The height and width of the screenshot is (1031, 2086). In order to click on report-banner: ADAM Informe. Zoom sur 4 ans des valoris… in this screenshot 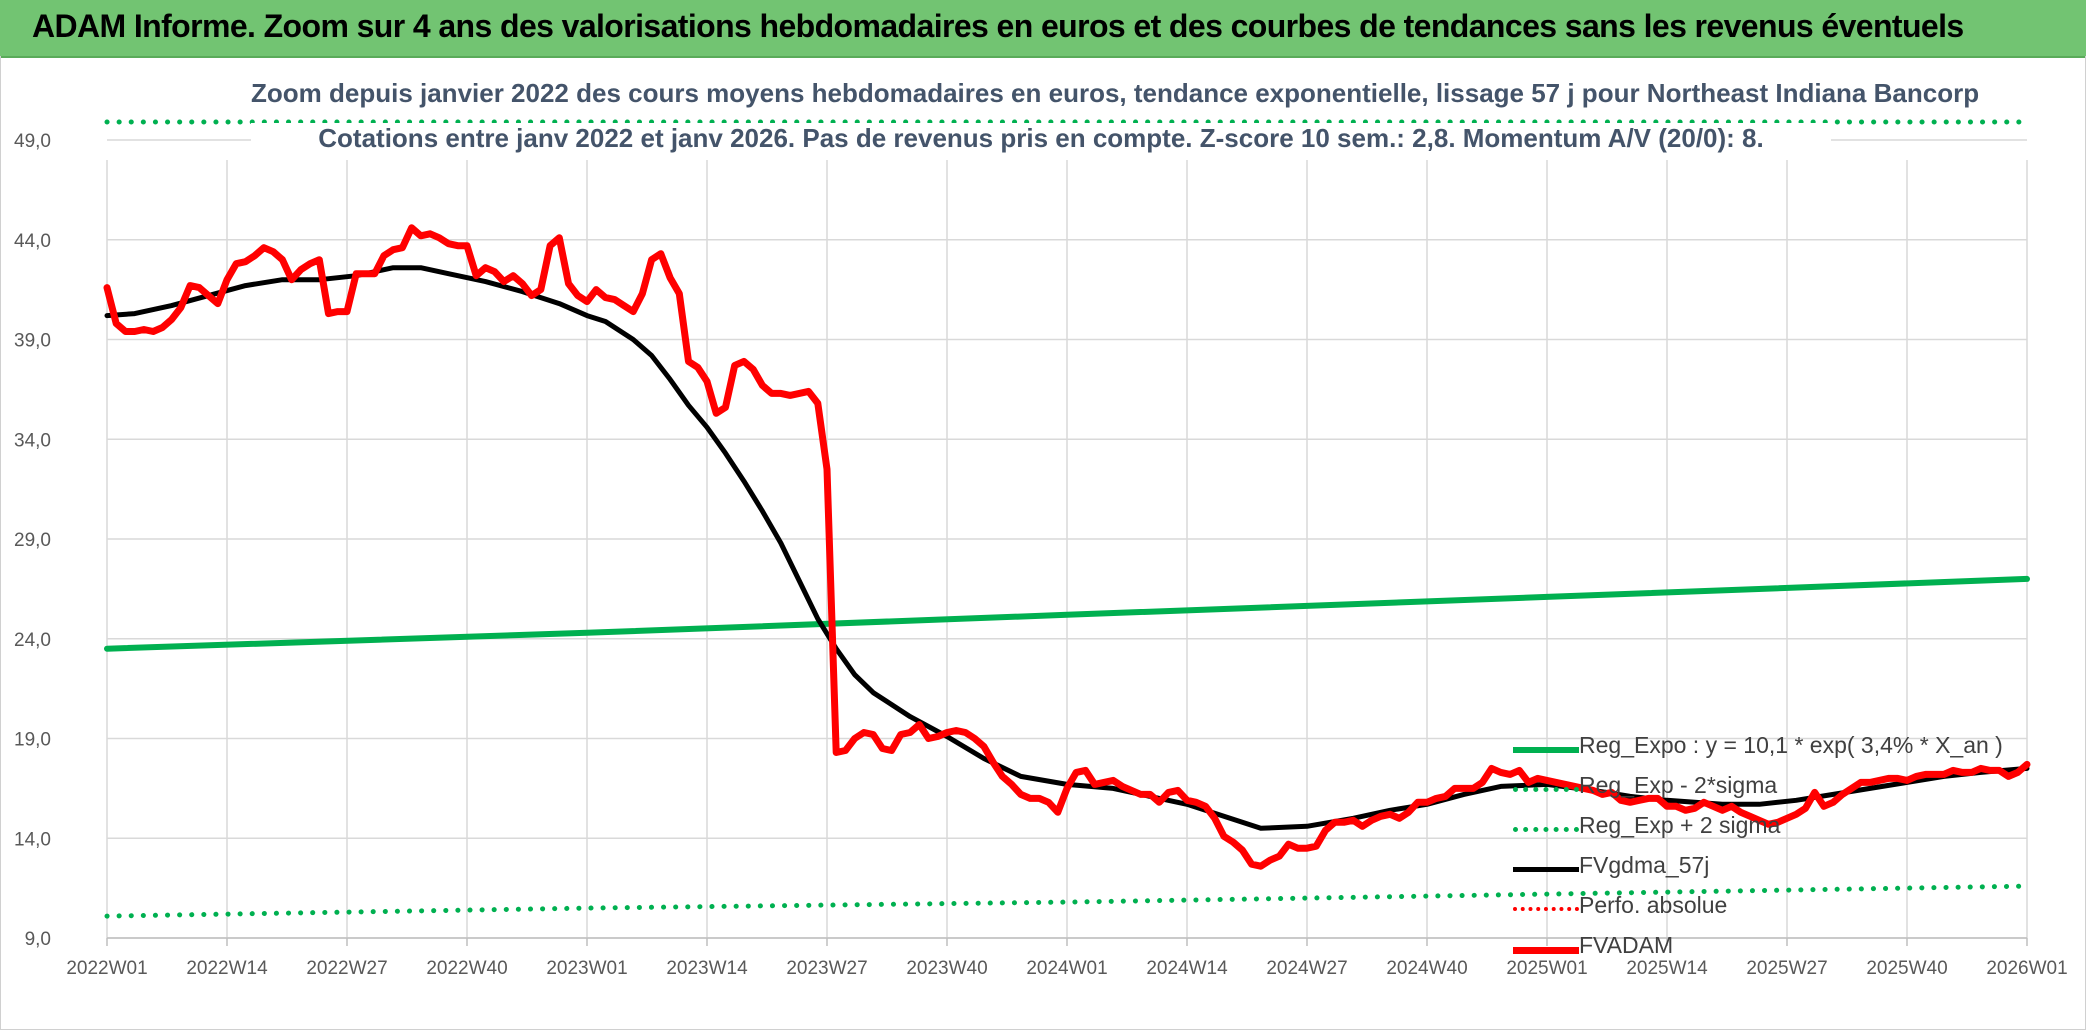, I will do `click(1043, 29)`.